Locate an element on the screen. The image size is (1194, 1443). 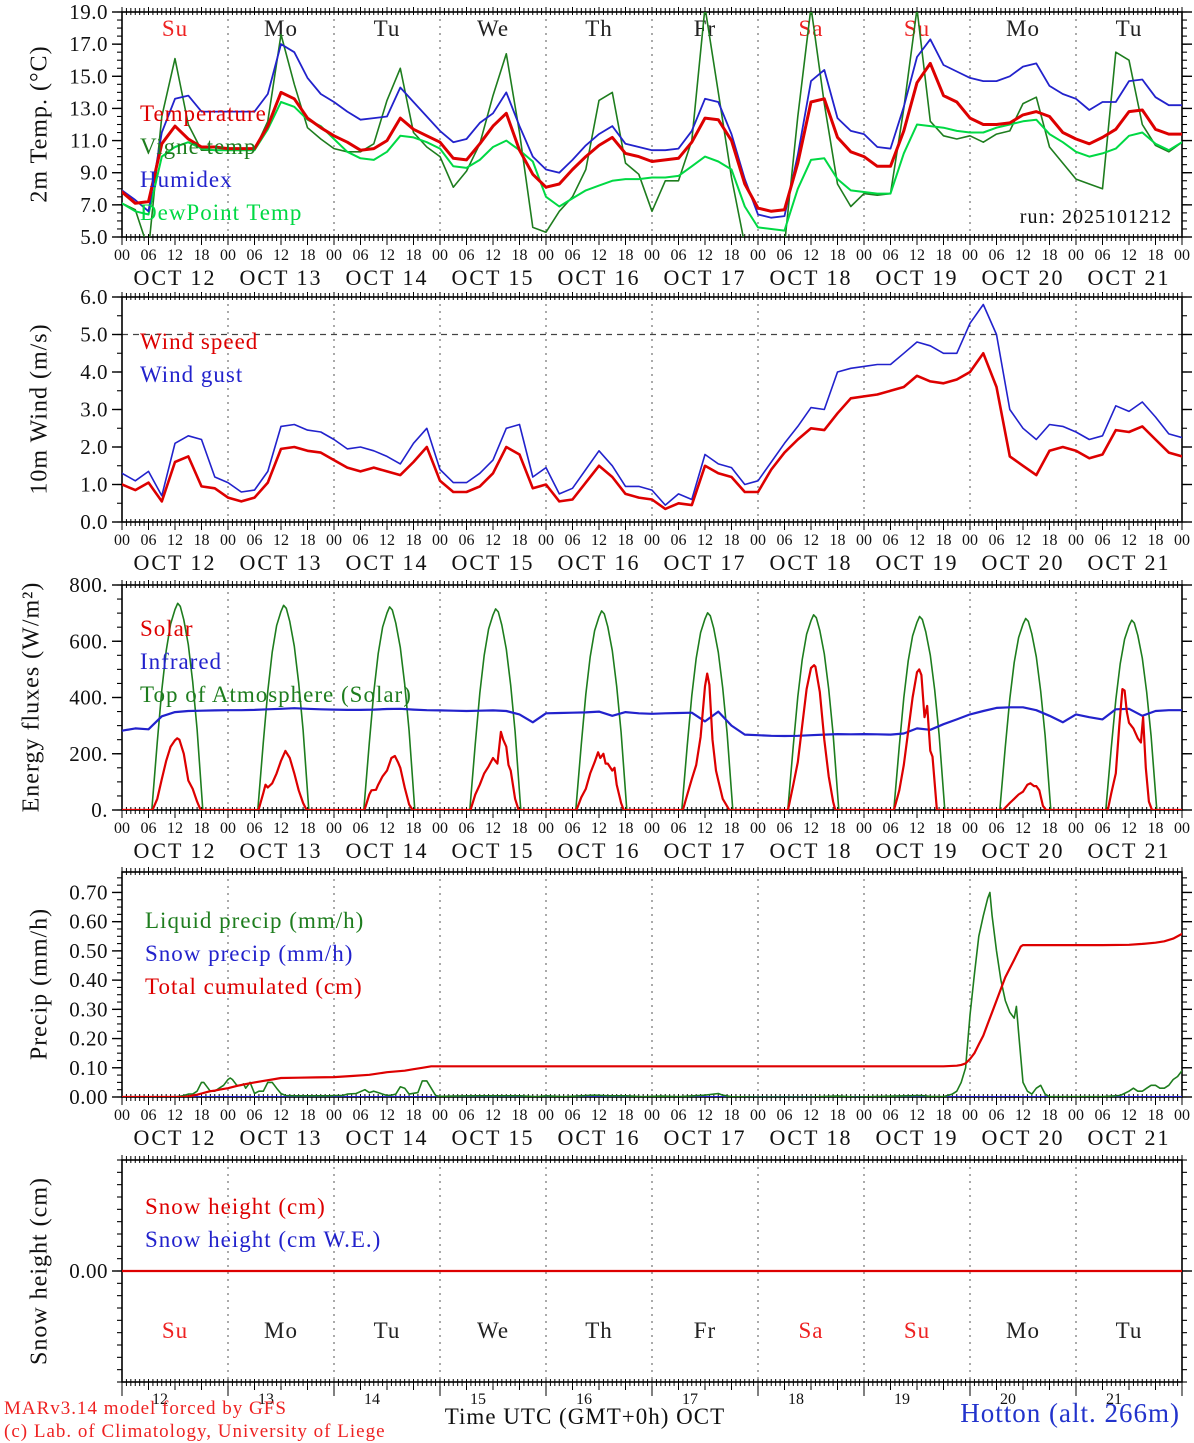
svg-text: Sa is located at coordinates (811, 28).